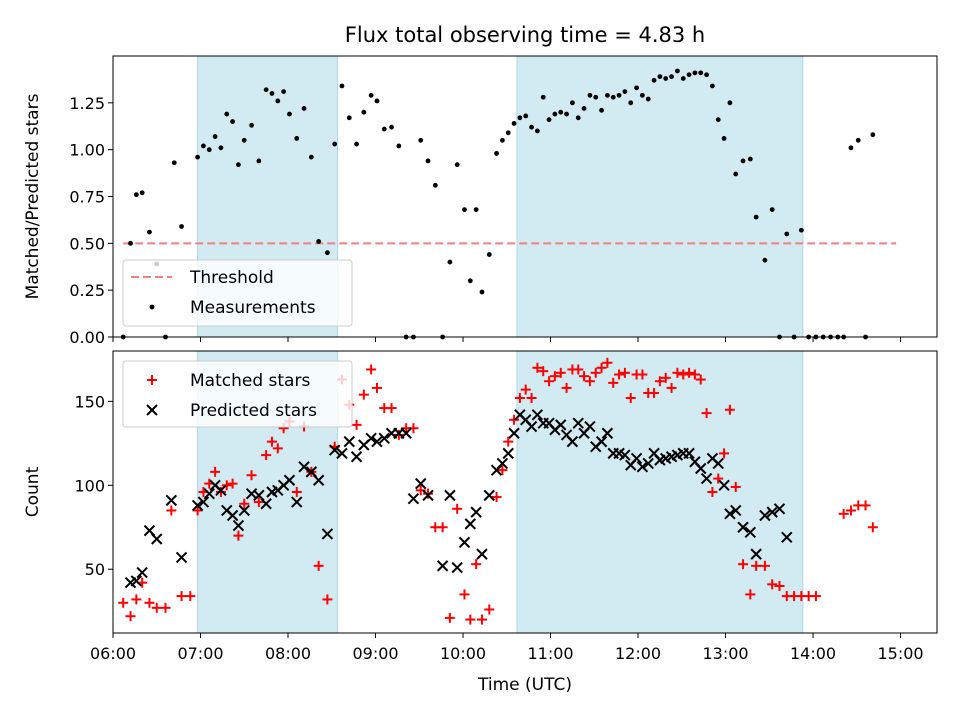 The height and width of the screenshot is (720, 960). I want to click on y-tick-label: 50, so click(95, 569).